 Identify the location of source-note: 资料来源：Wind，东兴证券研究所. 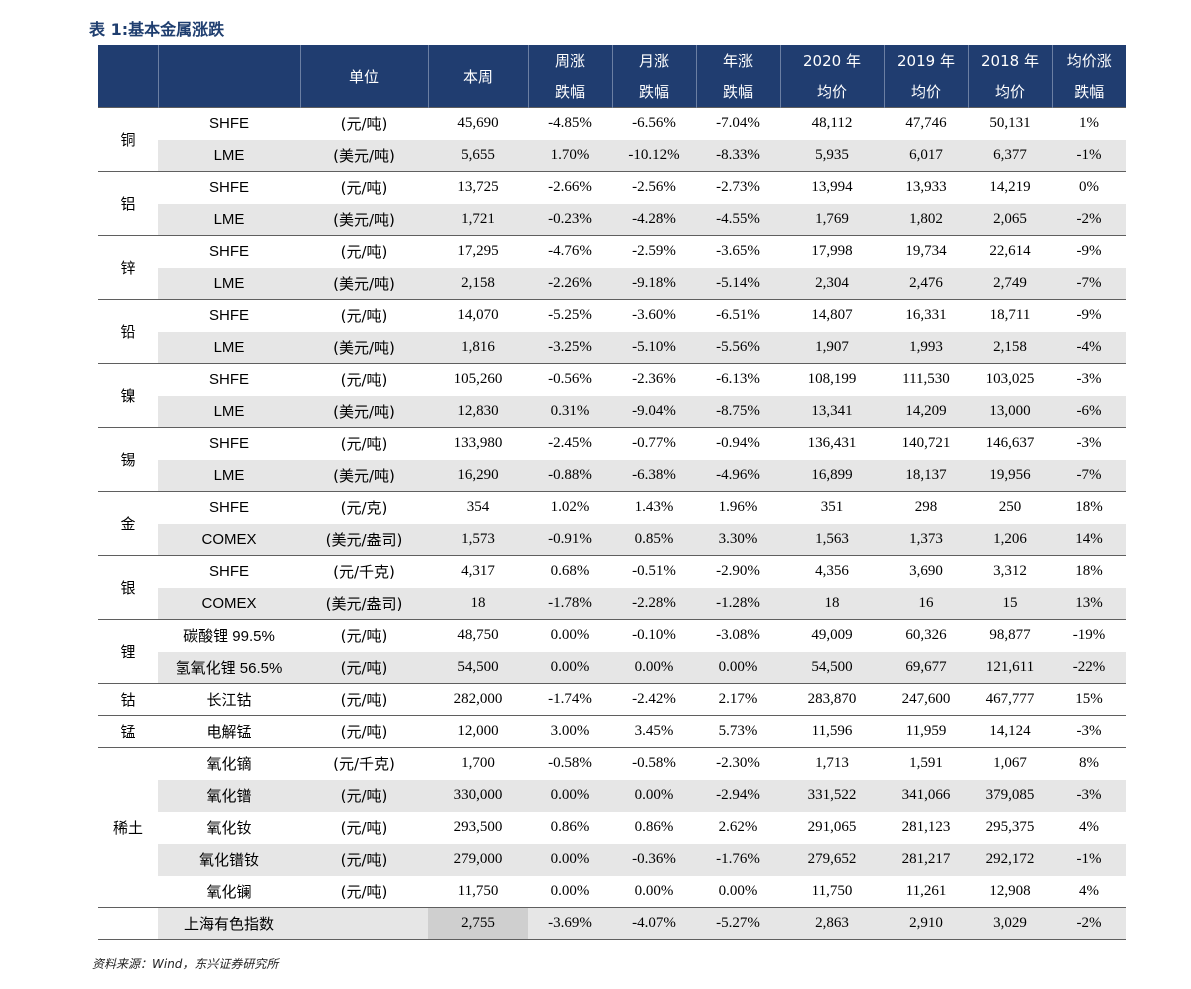
(185, 964).